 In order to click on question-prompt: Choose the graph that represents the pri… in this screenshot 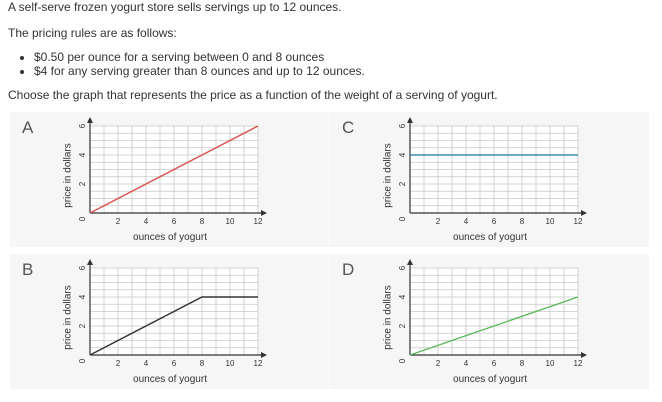, I will do `click(253, 95)`.